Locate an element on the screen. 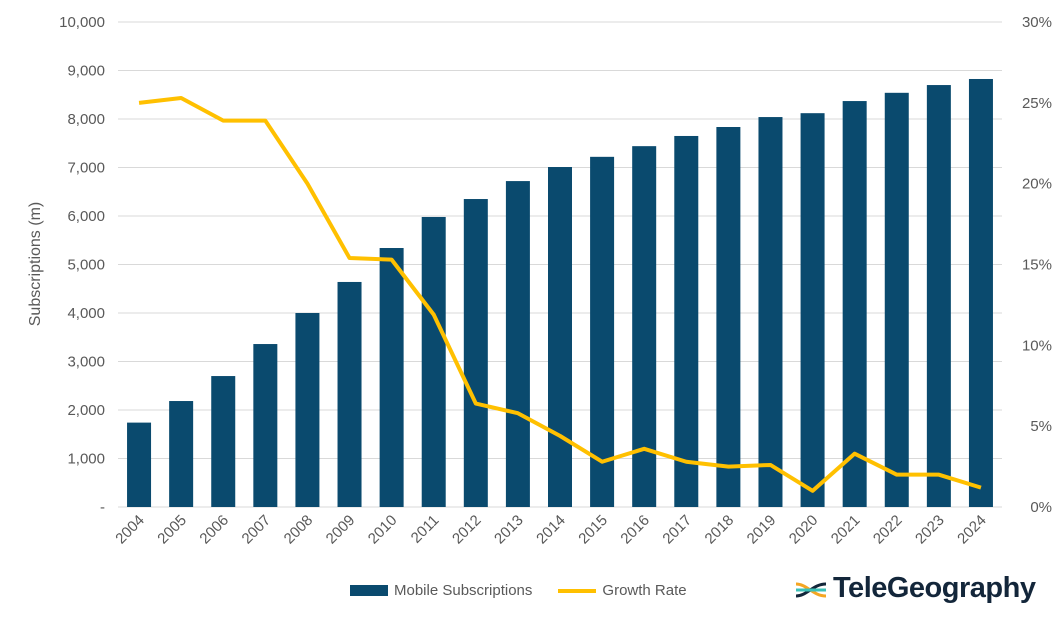 This screenshot has width=1061, height=617. x-tick-label: 2014 is located at coordinates (551, 530).